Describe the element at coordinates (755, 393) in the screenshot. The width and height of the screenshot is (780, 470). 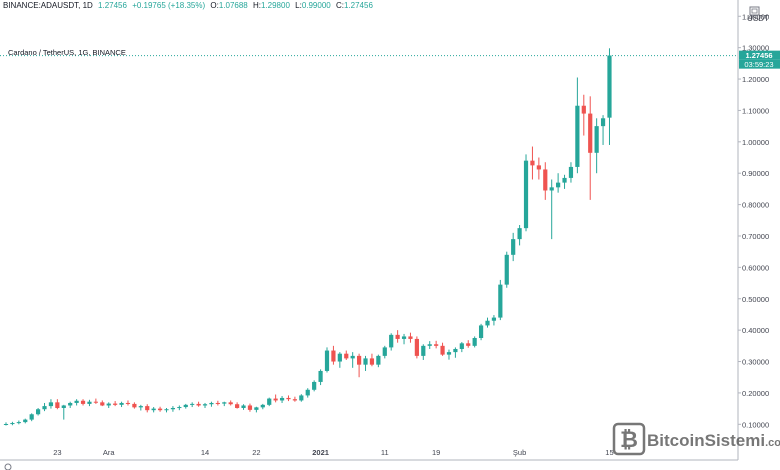
I see `price-tick-label: 0.20000` at that location.